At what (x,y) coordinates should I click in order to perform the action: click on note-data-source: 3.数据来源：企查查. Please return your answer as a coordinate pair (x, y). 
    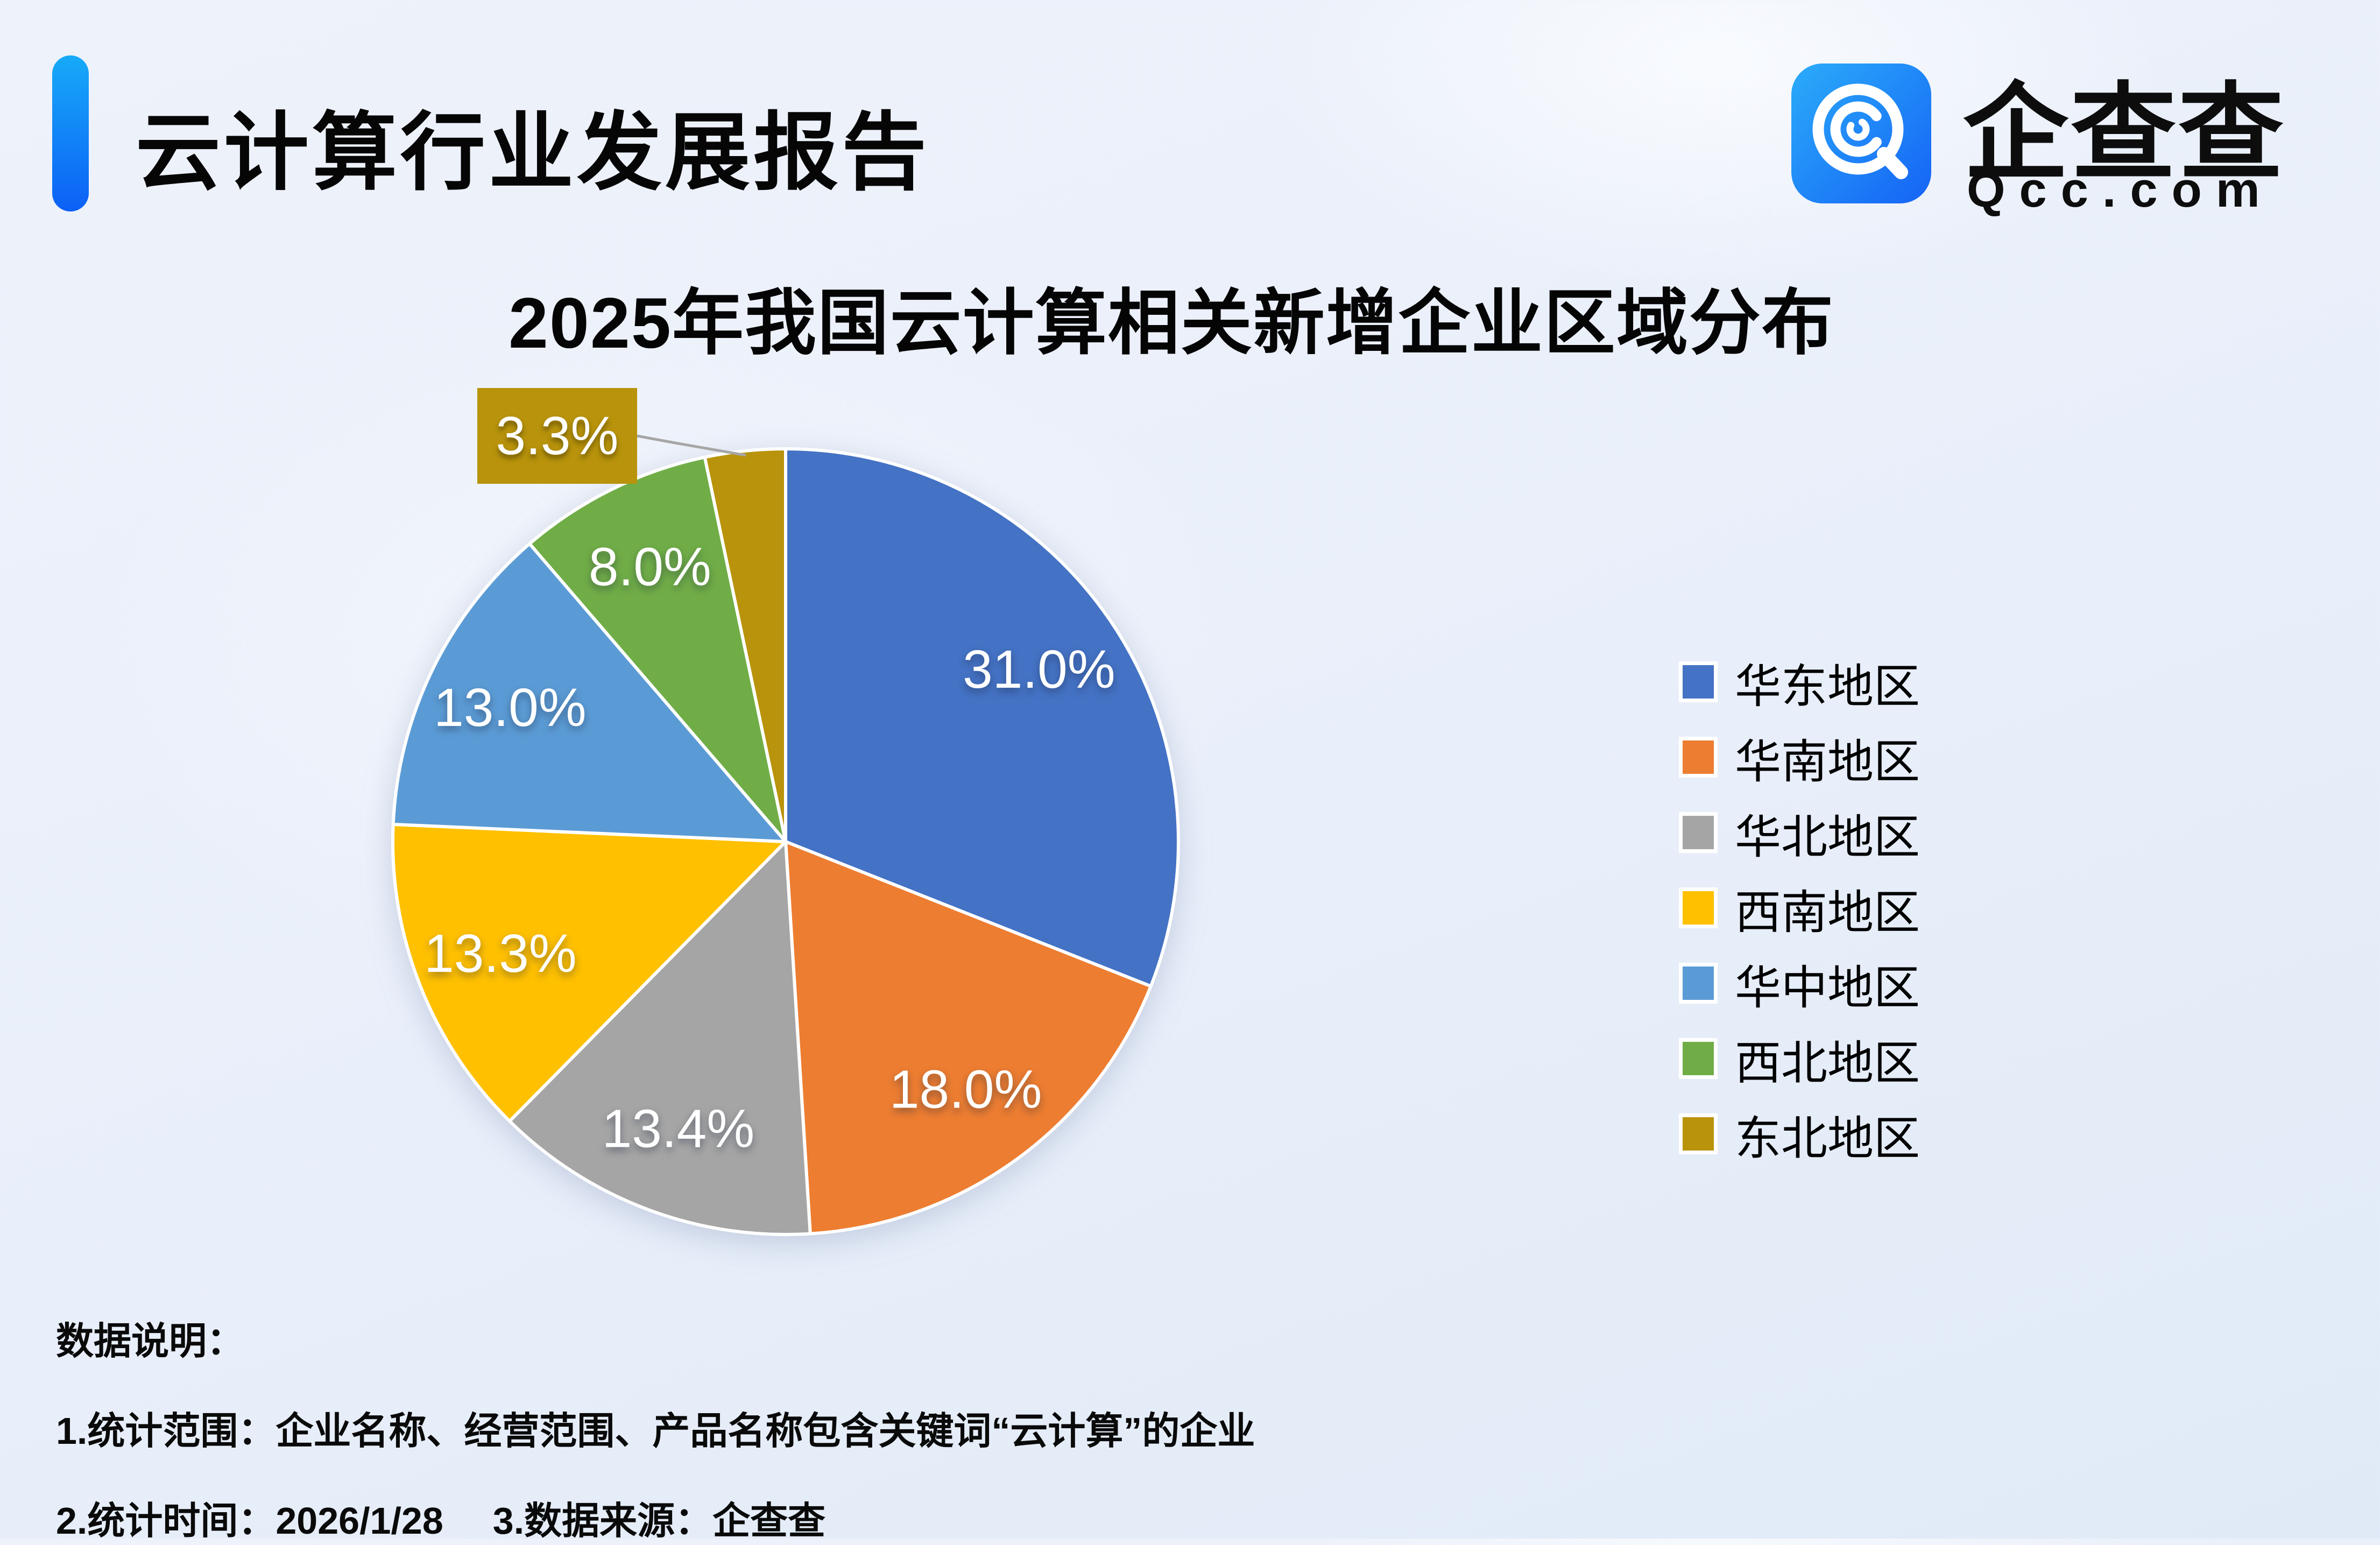
    Looking at the image, I should click on (659, 1521).